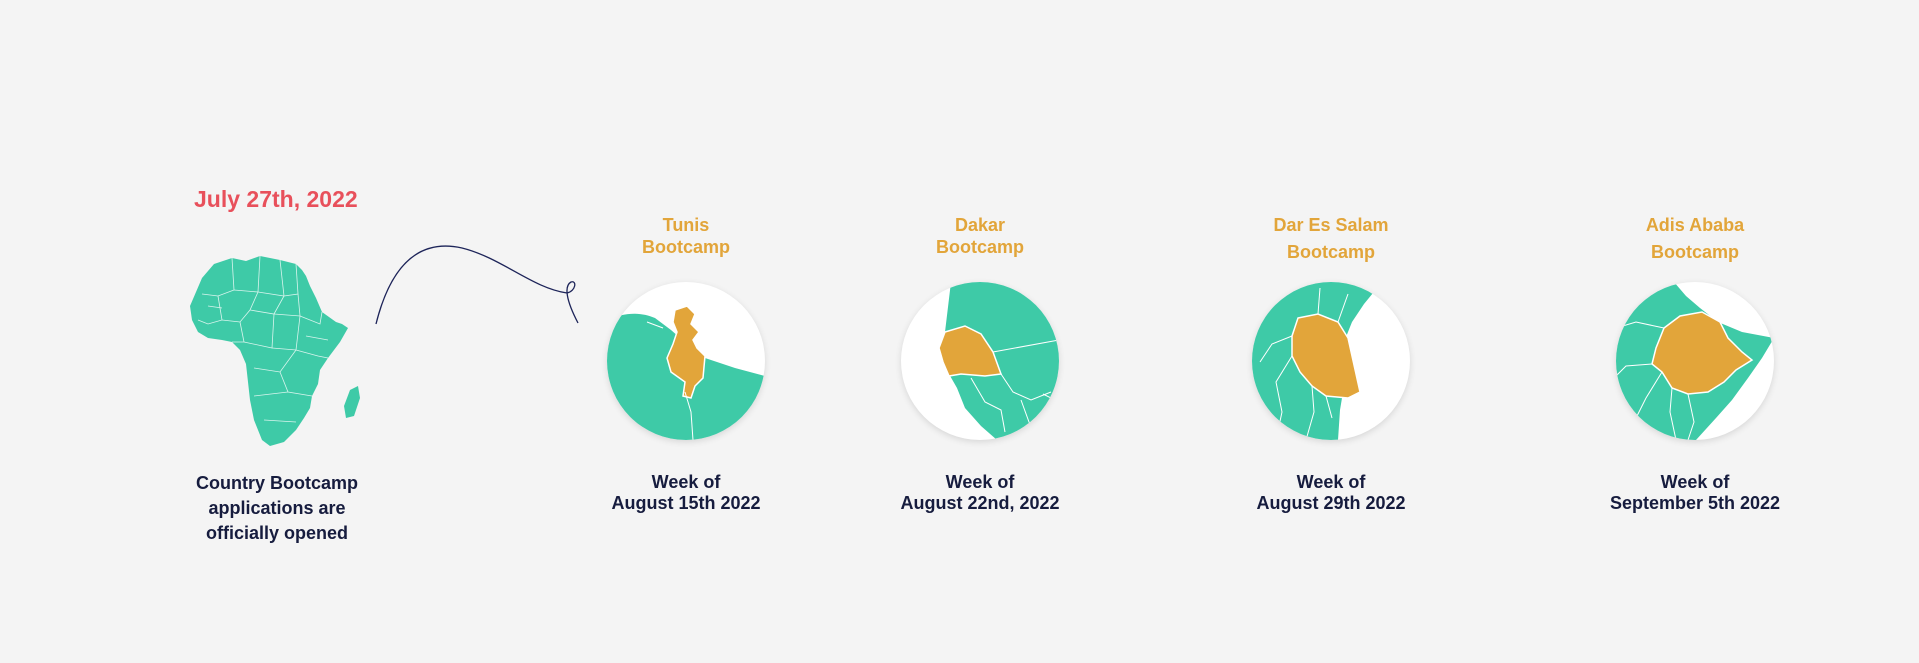 This screenshot has height=663, width=1919. Describe the element at coordinates (998, 361) in the screenshot. I see `senegal-map-icon` at that location.